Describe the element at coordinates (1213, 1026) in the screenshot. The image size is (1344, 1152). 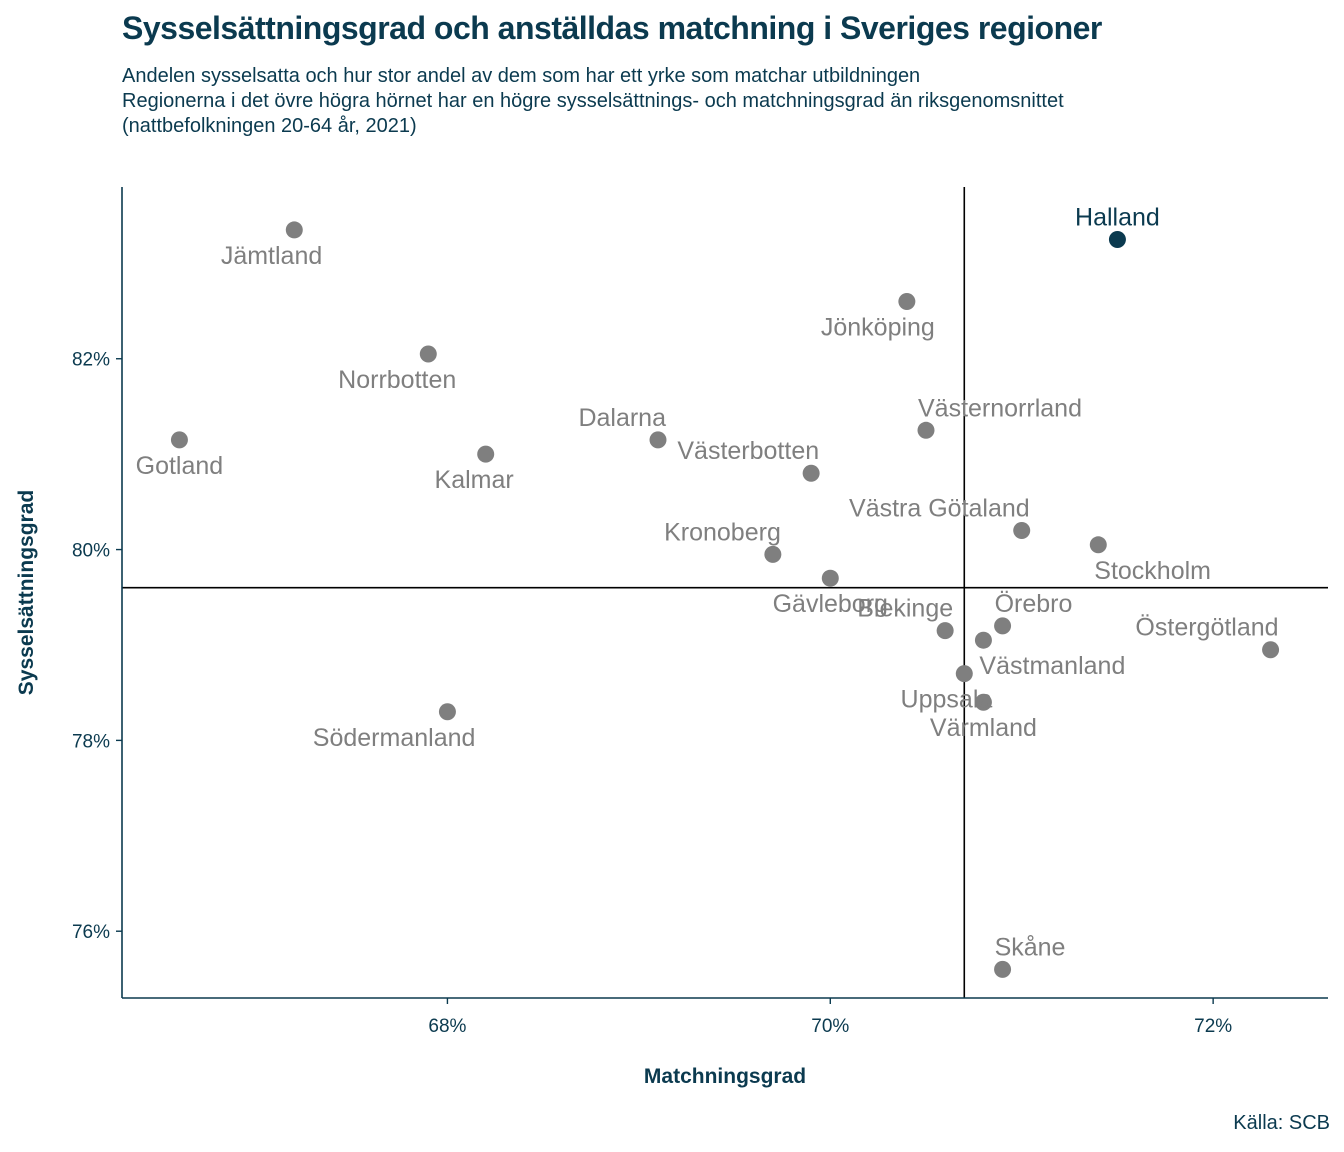
I see `x-tick-label: 72%` at that location.